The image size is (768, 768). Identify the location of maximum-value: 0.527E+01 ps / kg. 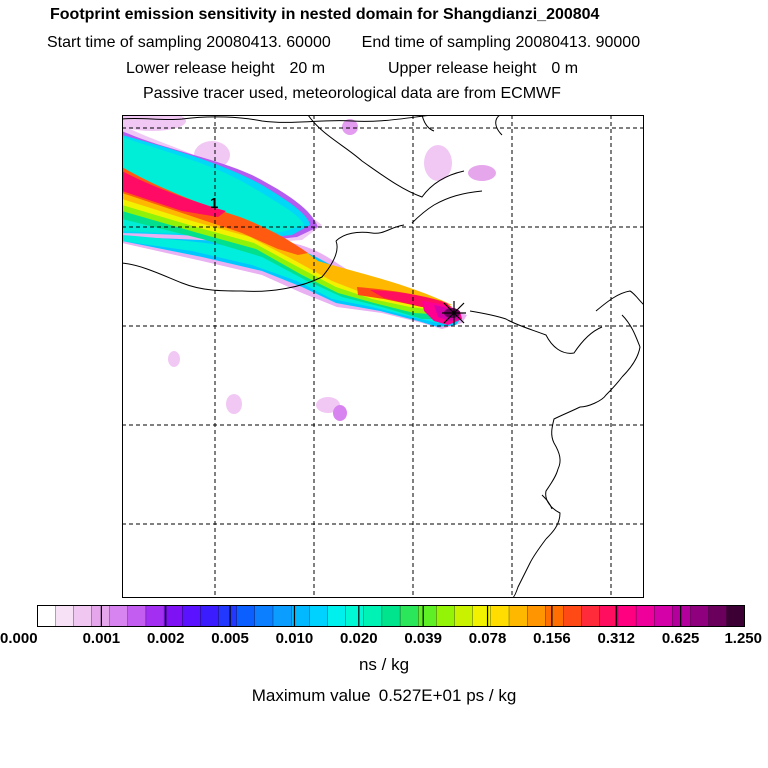
(447, 695).